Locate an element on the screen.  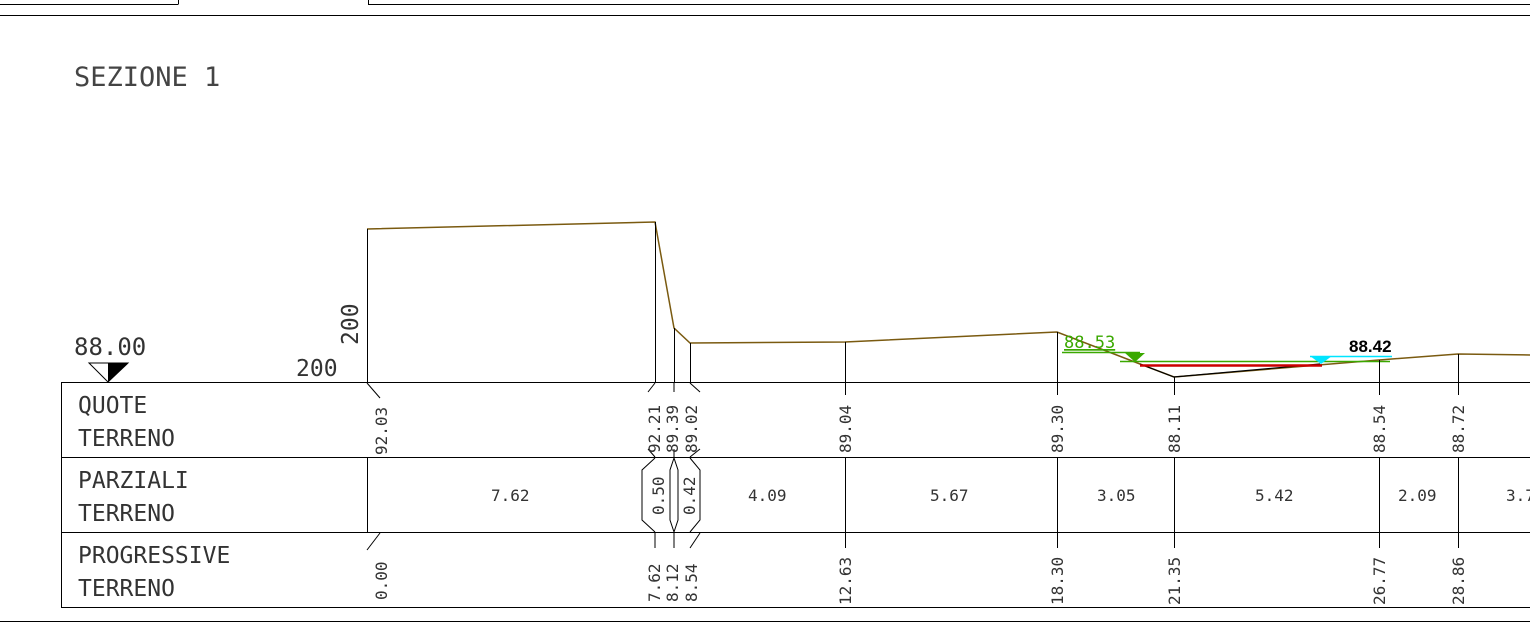
cyan-level-marker-icon is located at coordinates (1321, 360).